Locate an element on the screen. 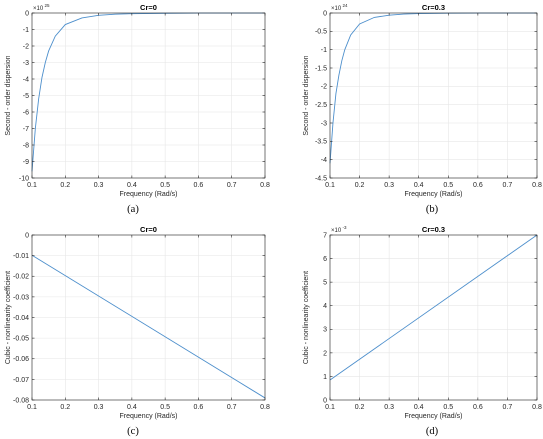 The height and width of the screenshot is (439, 543). exponent-power: 25 is located at coordinates (48, 5).